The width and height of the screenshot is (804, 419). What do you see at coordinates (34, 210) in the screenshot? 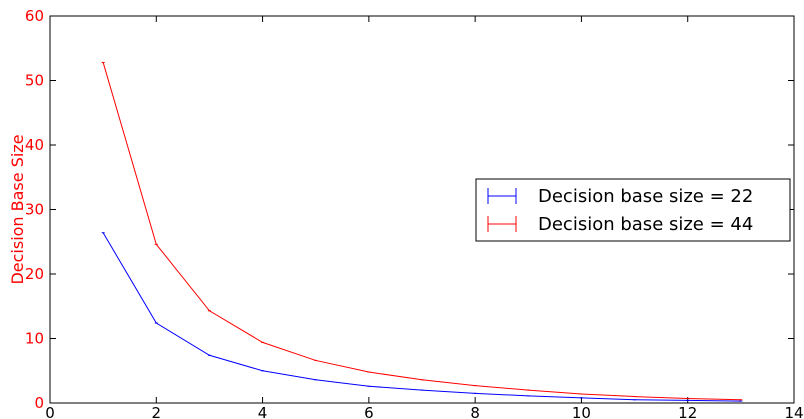
I see `y-tick-label: 30` at bounding box center [34, 210].